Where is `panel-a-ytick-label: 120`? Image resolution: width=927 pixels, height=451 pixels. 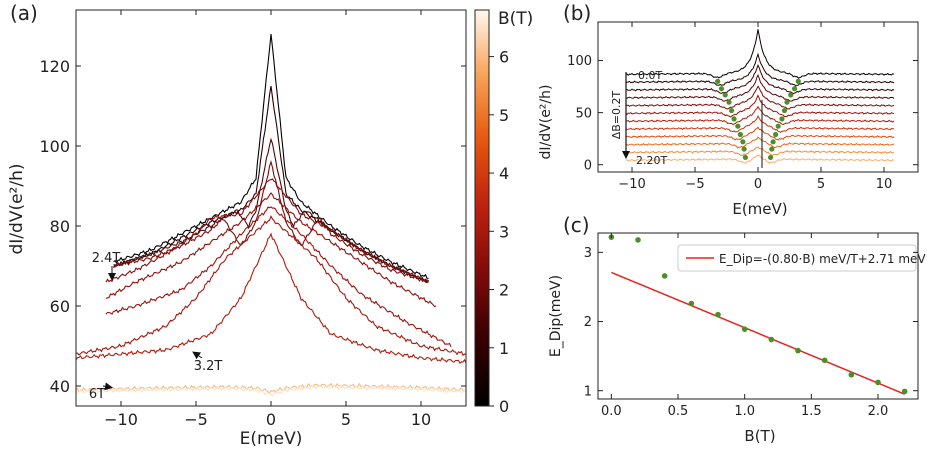
panel-a-ytick-label: 120 is located at coordinates (54, 66).